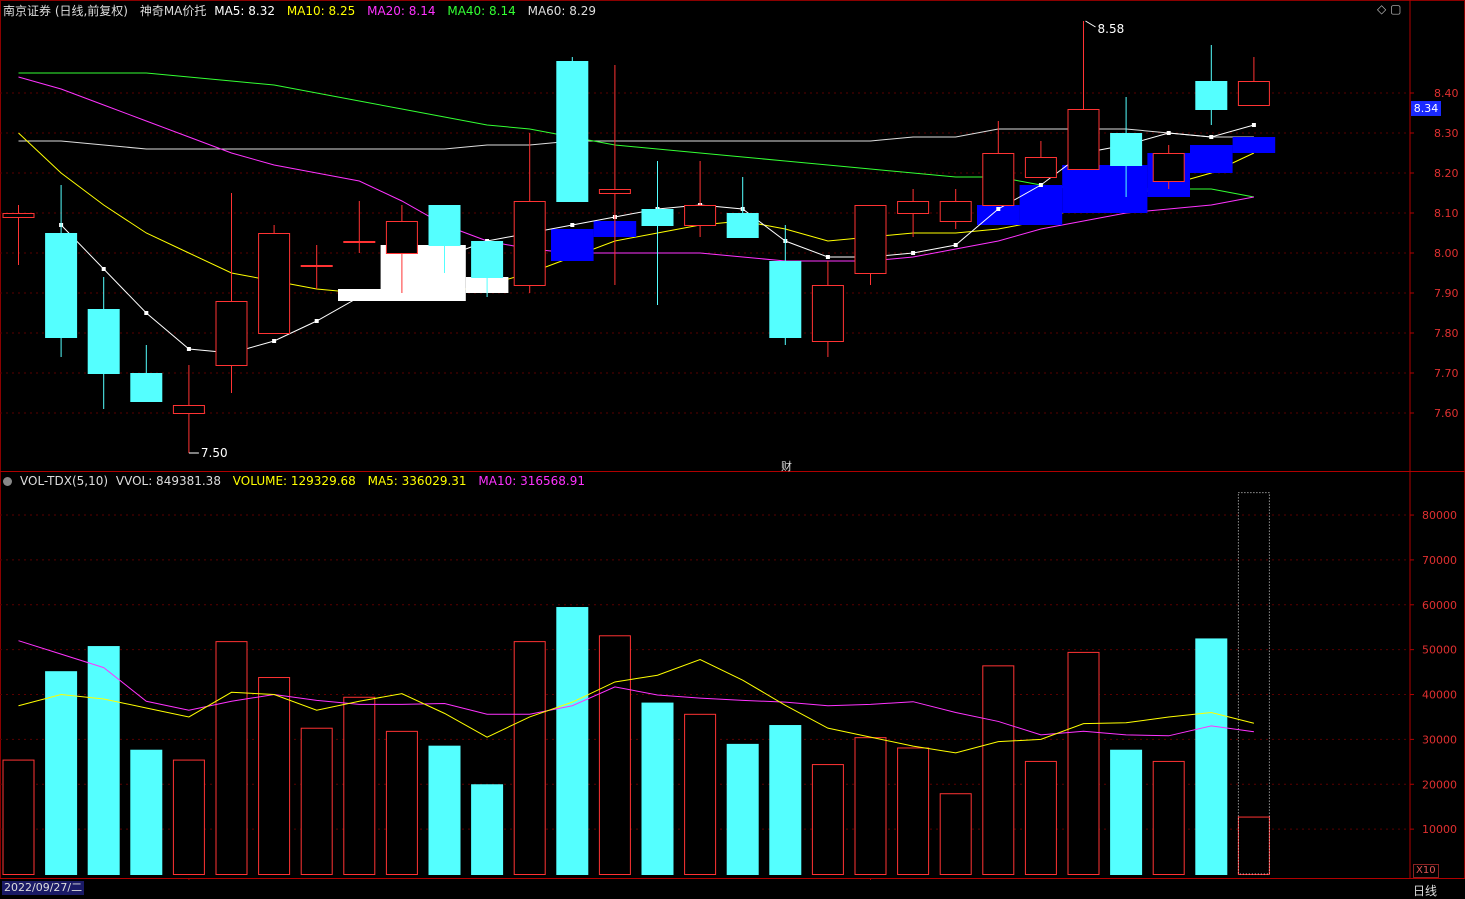 This screenshot has height=899, width=1465. I want to click on volume-tick-label: 20000, so click(1439, 784).